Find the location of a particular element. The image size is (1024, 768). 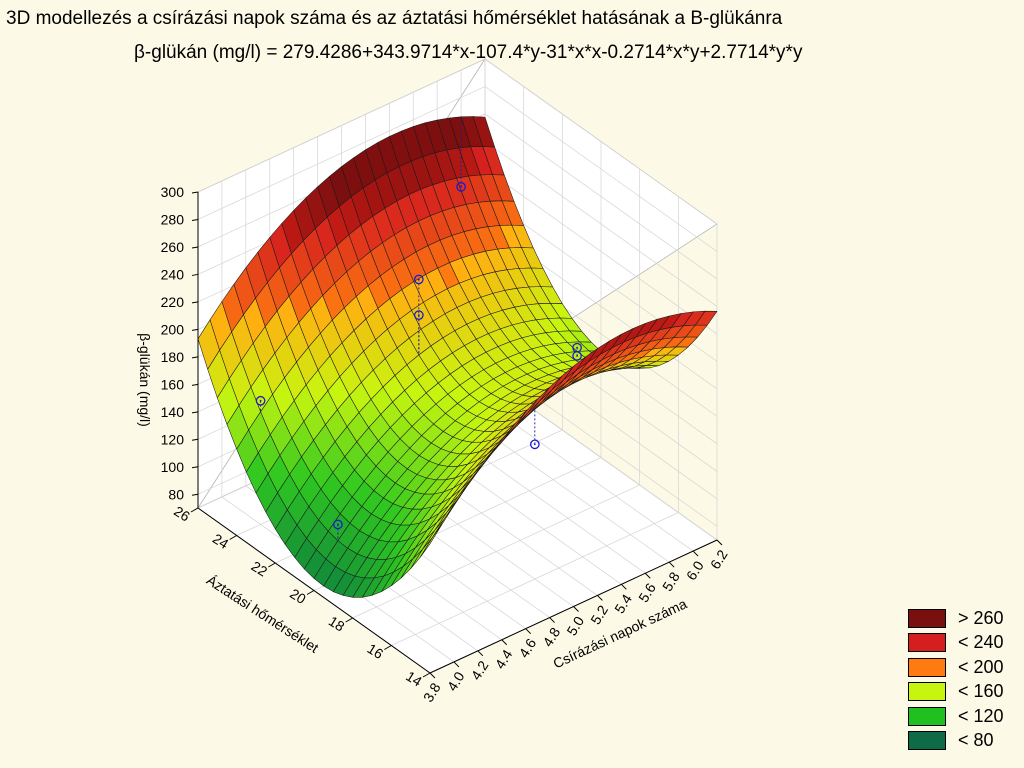

legend-label: < 160 is located at coordinates (981, 691).